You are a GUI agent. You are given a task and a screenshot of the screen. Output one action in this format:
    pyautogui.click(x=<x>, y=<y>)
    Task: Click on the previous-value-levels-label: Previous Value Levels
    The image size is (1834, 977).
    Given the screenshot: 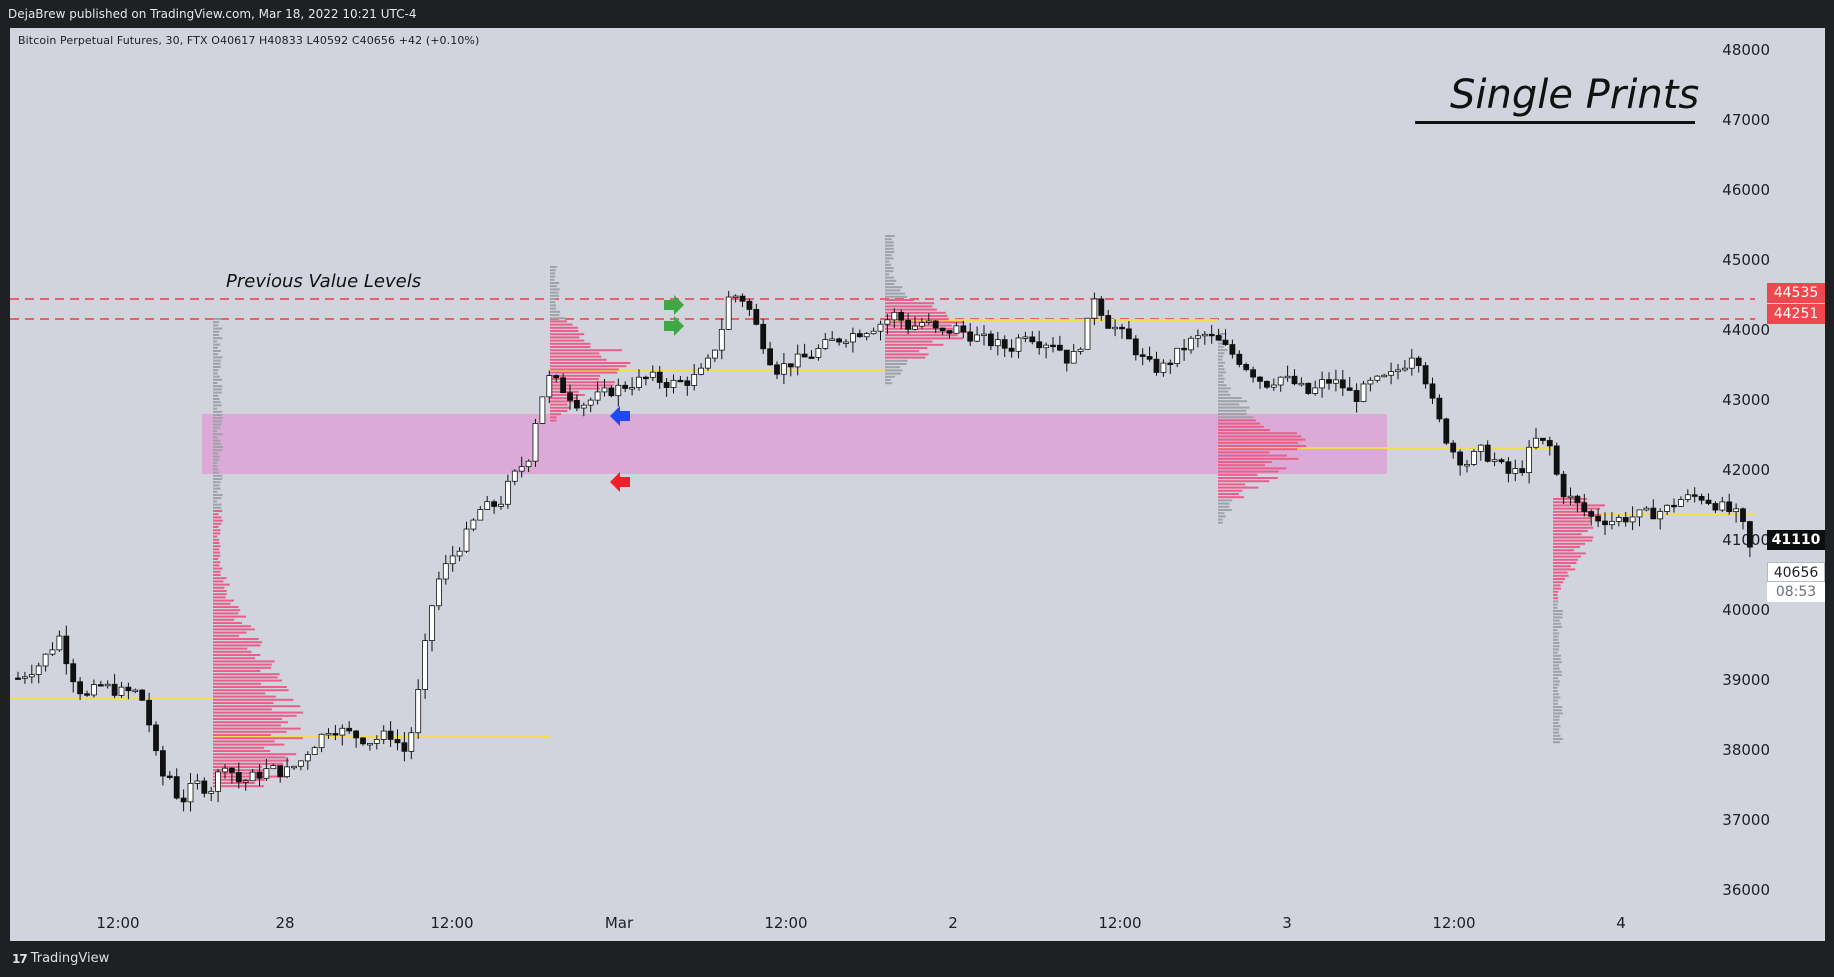 What is the action you would take?
    pyautogui.click(x=324, y=281)
    